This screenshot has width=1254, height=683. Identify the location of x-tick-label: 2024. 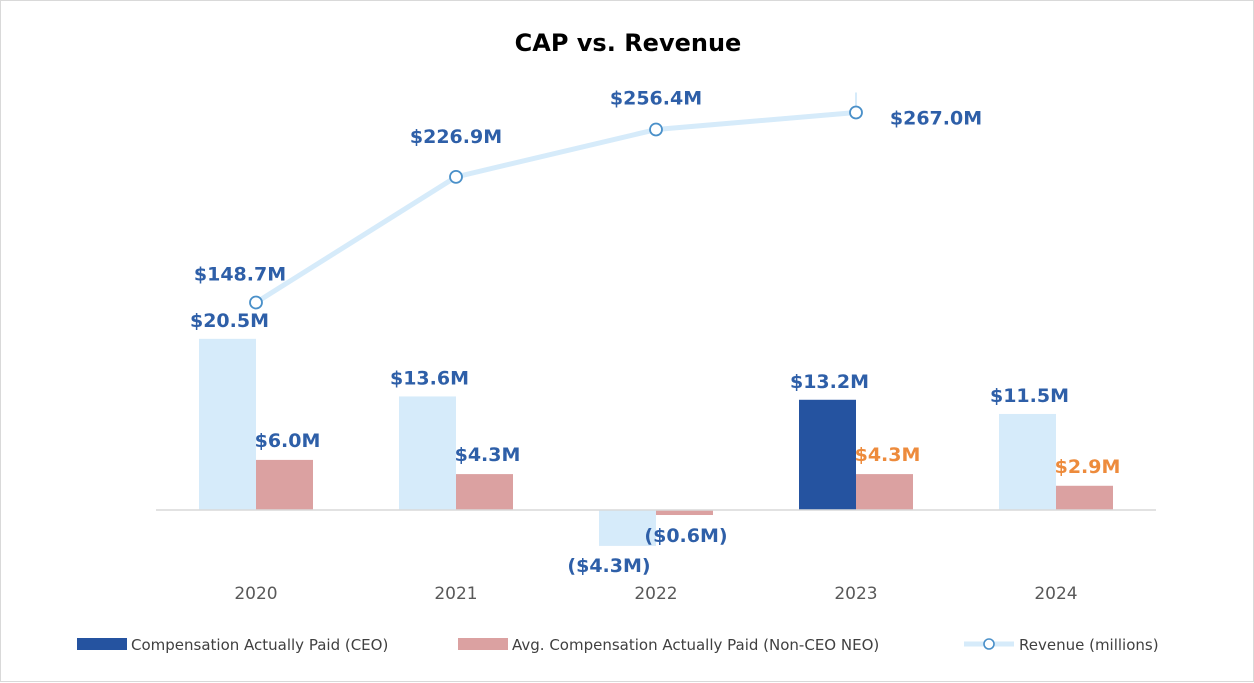
(1055, 594).